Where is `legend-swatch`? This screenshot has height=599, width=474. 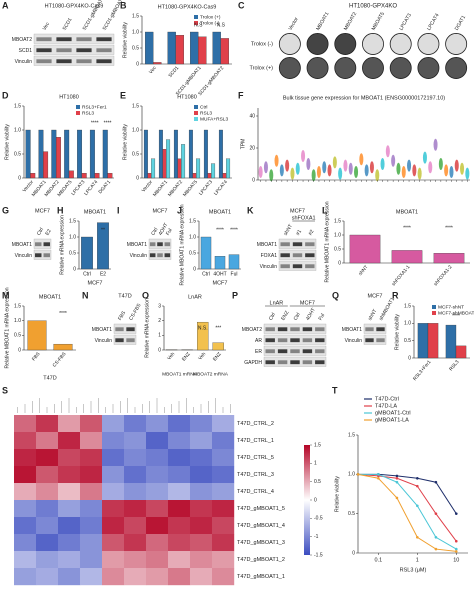 legend-swatch is located at coordinates (196, 119).